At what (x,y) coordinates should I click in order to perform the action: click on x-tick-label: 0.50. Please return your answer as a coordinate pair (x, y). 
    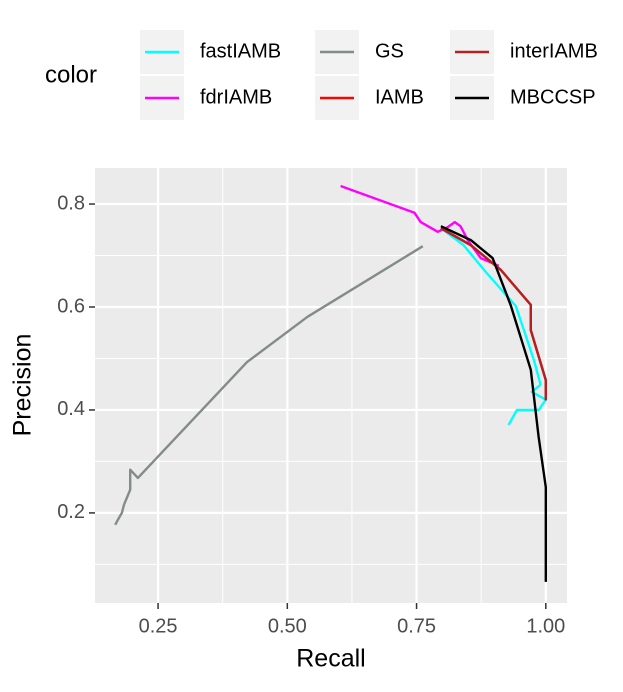
    Looking at the image, I should click on (287, 626).